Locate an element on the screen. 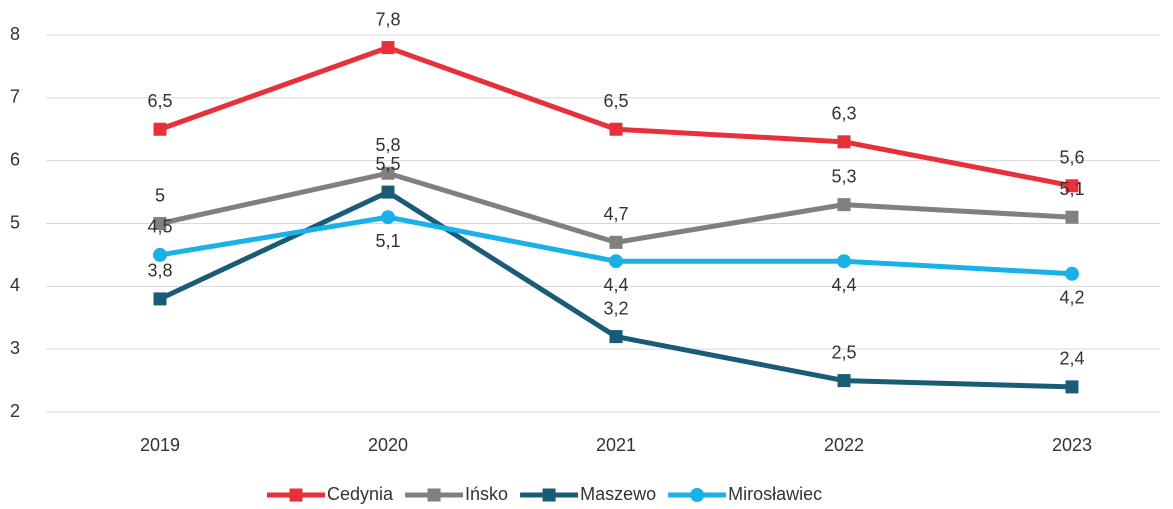 The height and width of the screenshot is (509, 1173). x-tick-label: 2022 is located at coordinates (844, 445).